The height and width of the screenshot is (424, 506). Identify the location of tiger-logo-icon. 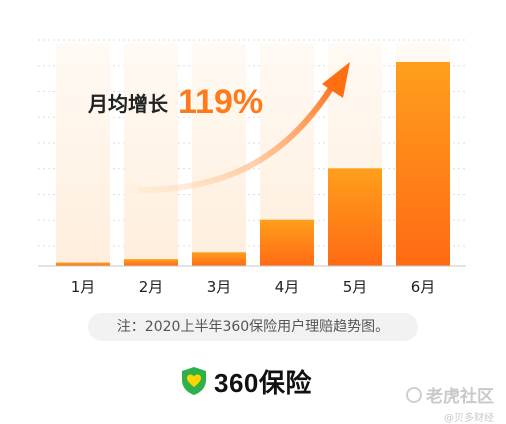
(414, 394).